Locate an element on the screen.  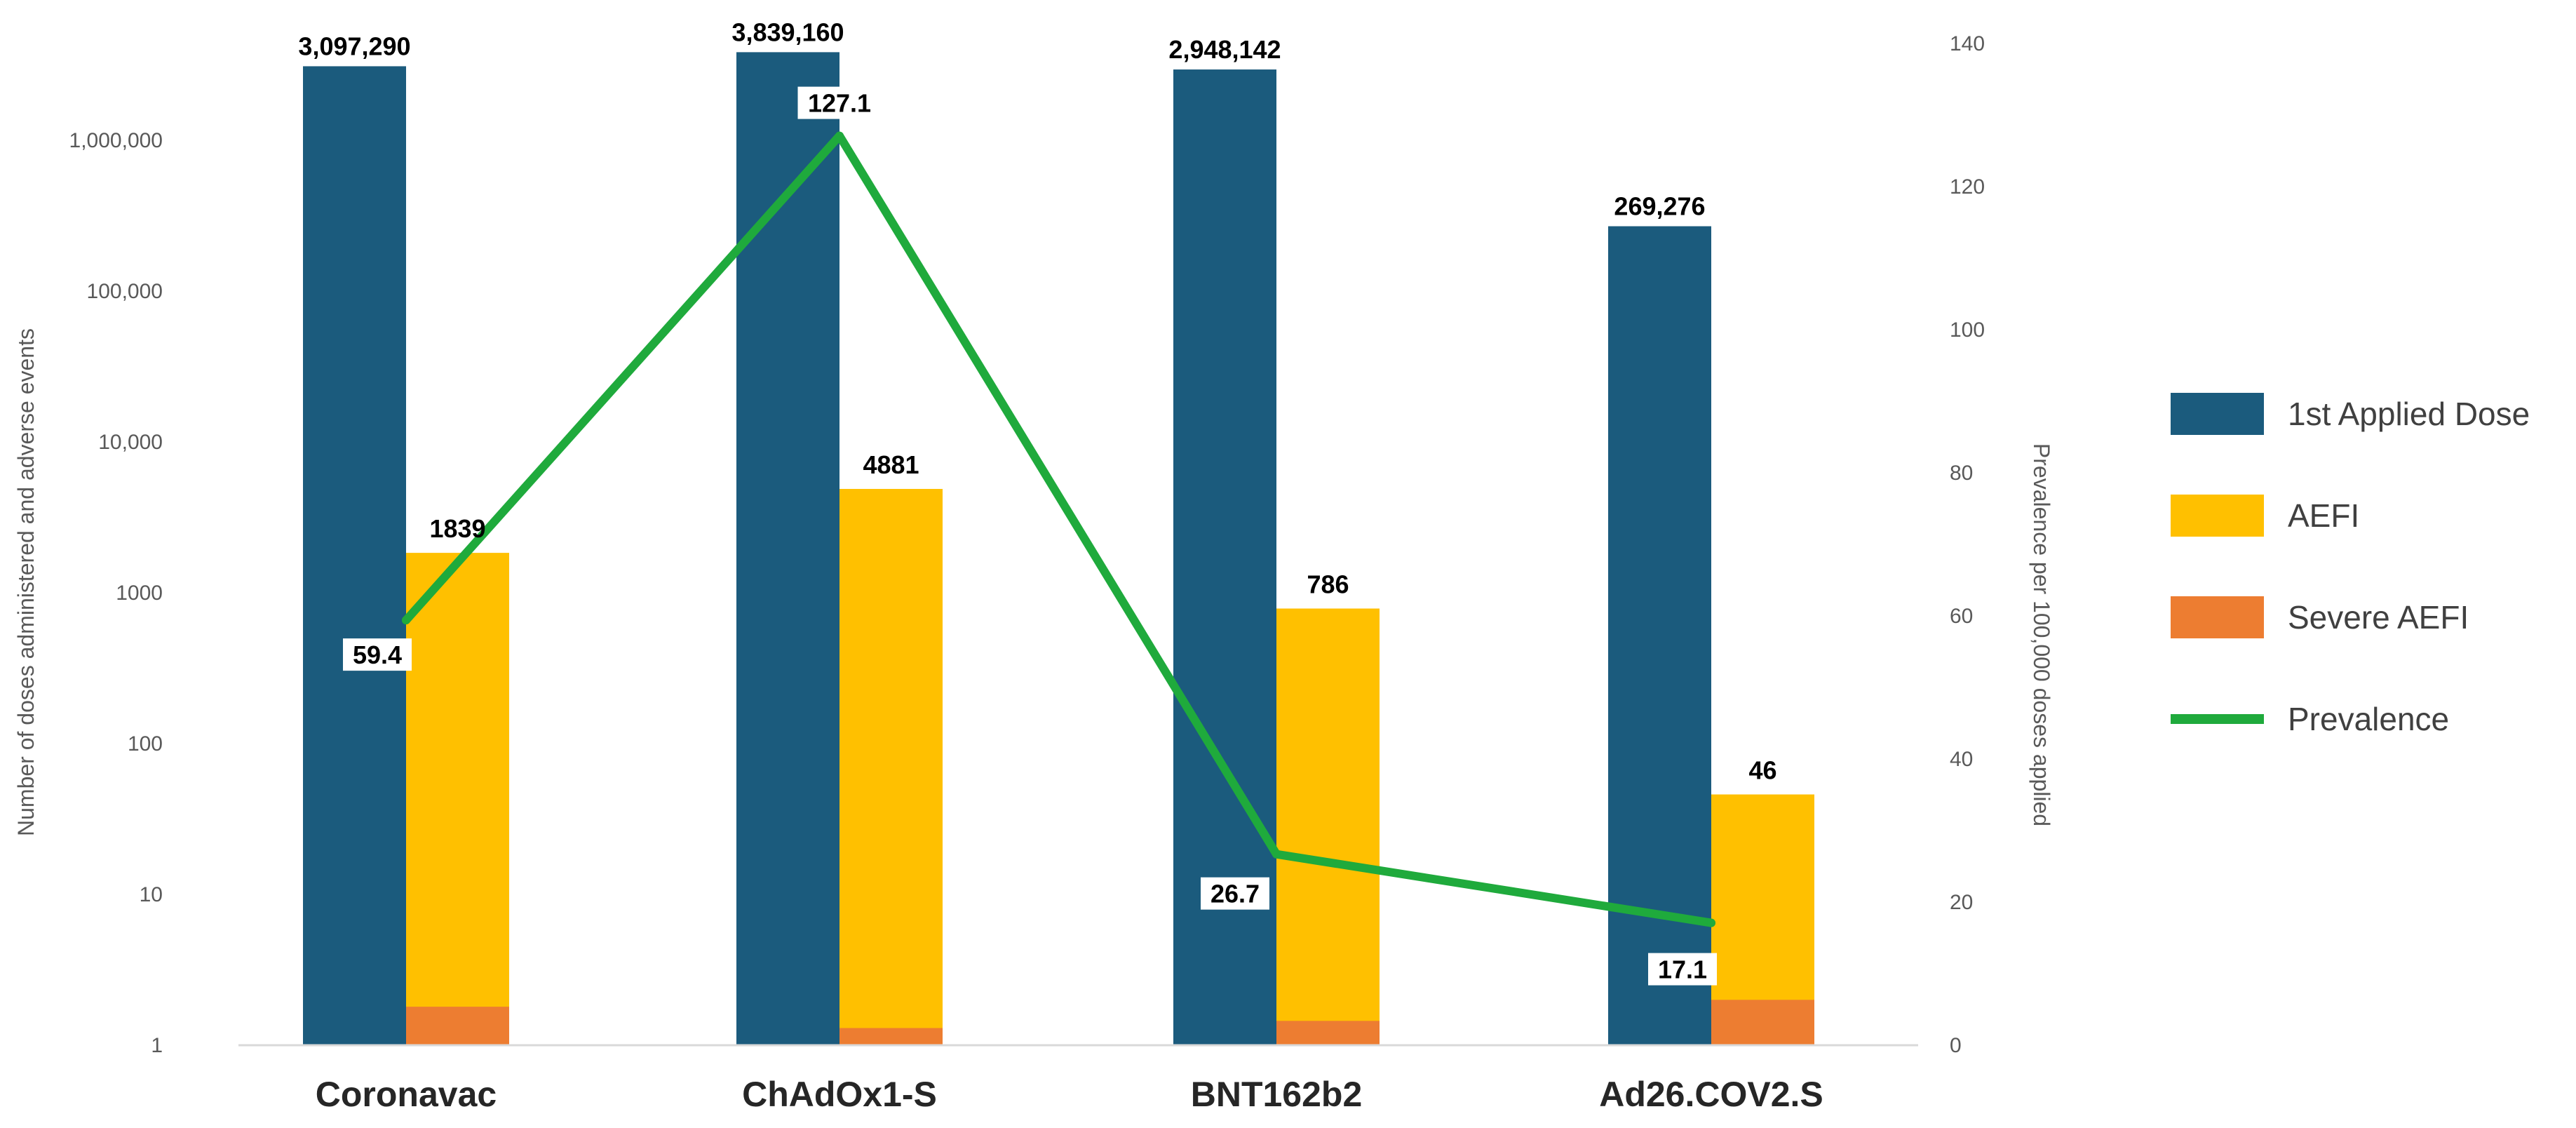
left-tick-label: 1 is located at coordinates (157, 1045).